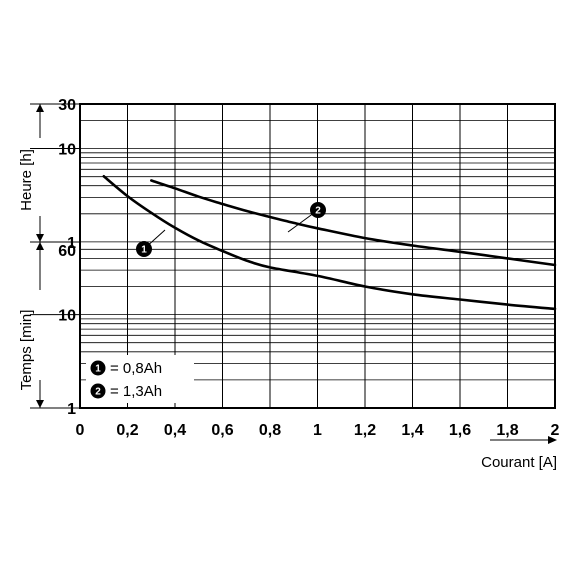 The height and width of the screenshot is (575, 575). I want to click on hours-arrow-up-head, so click(40, 108).